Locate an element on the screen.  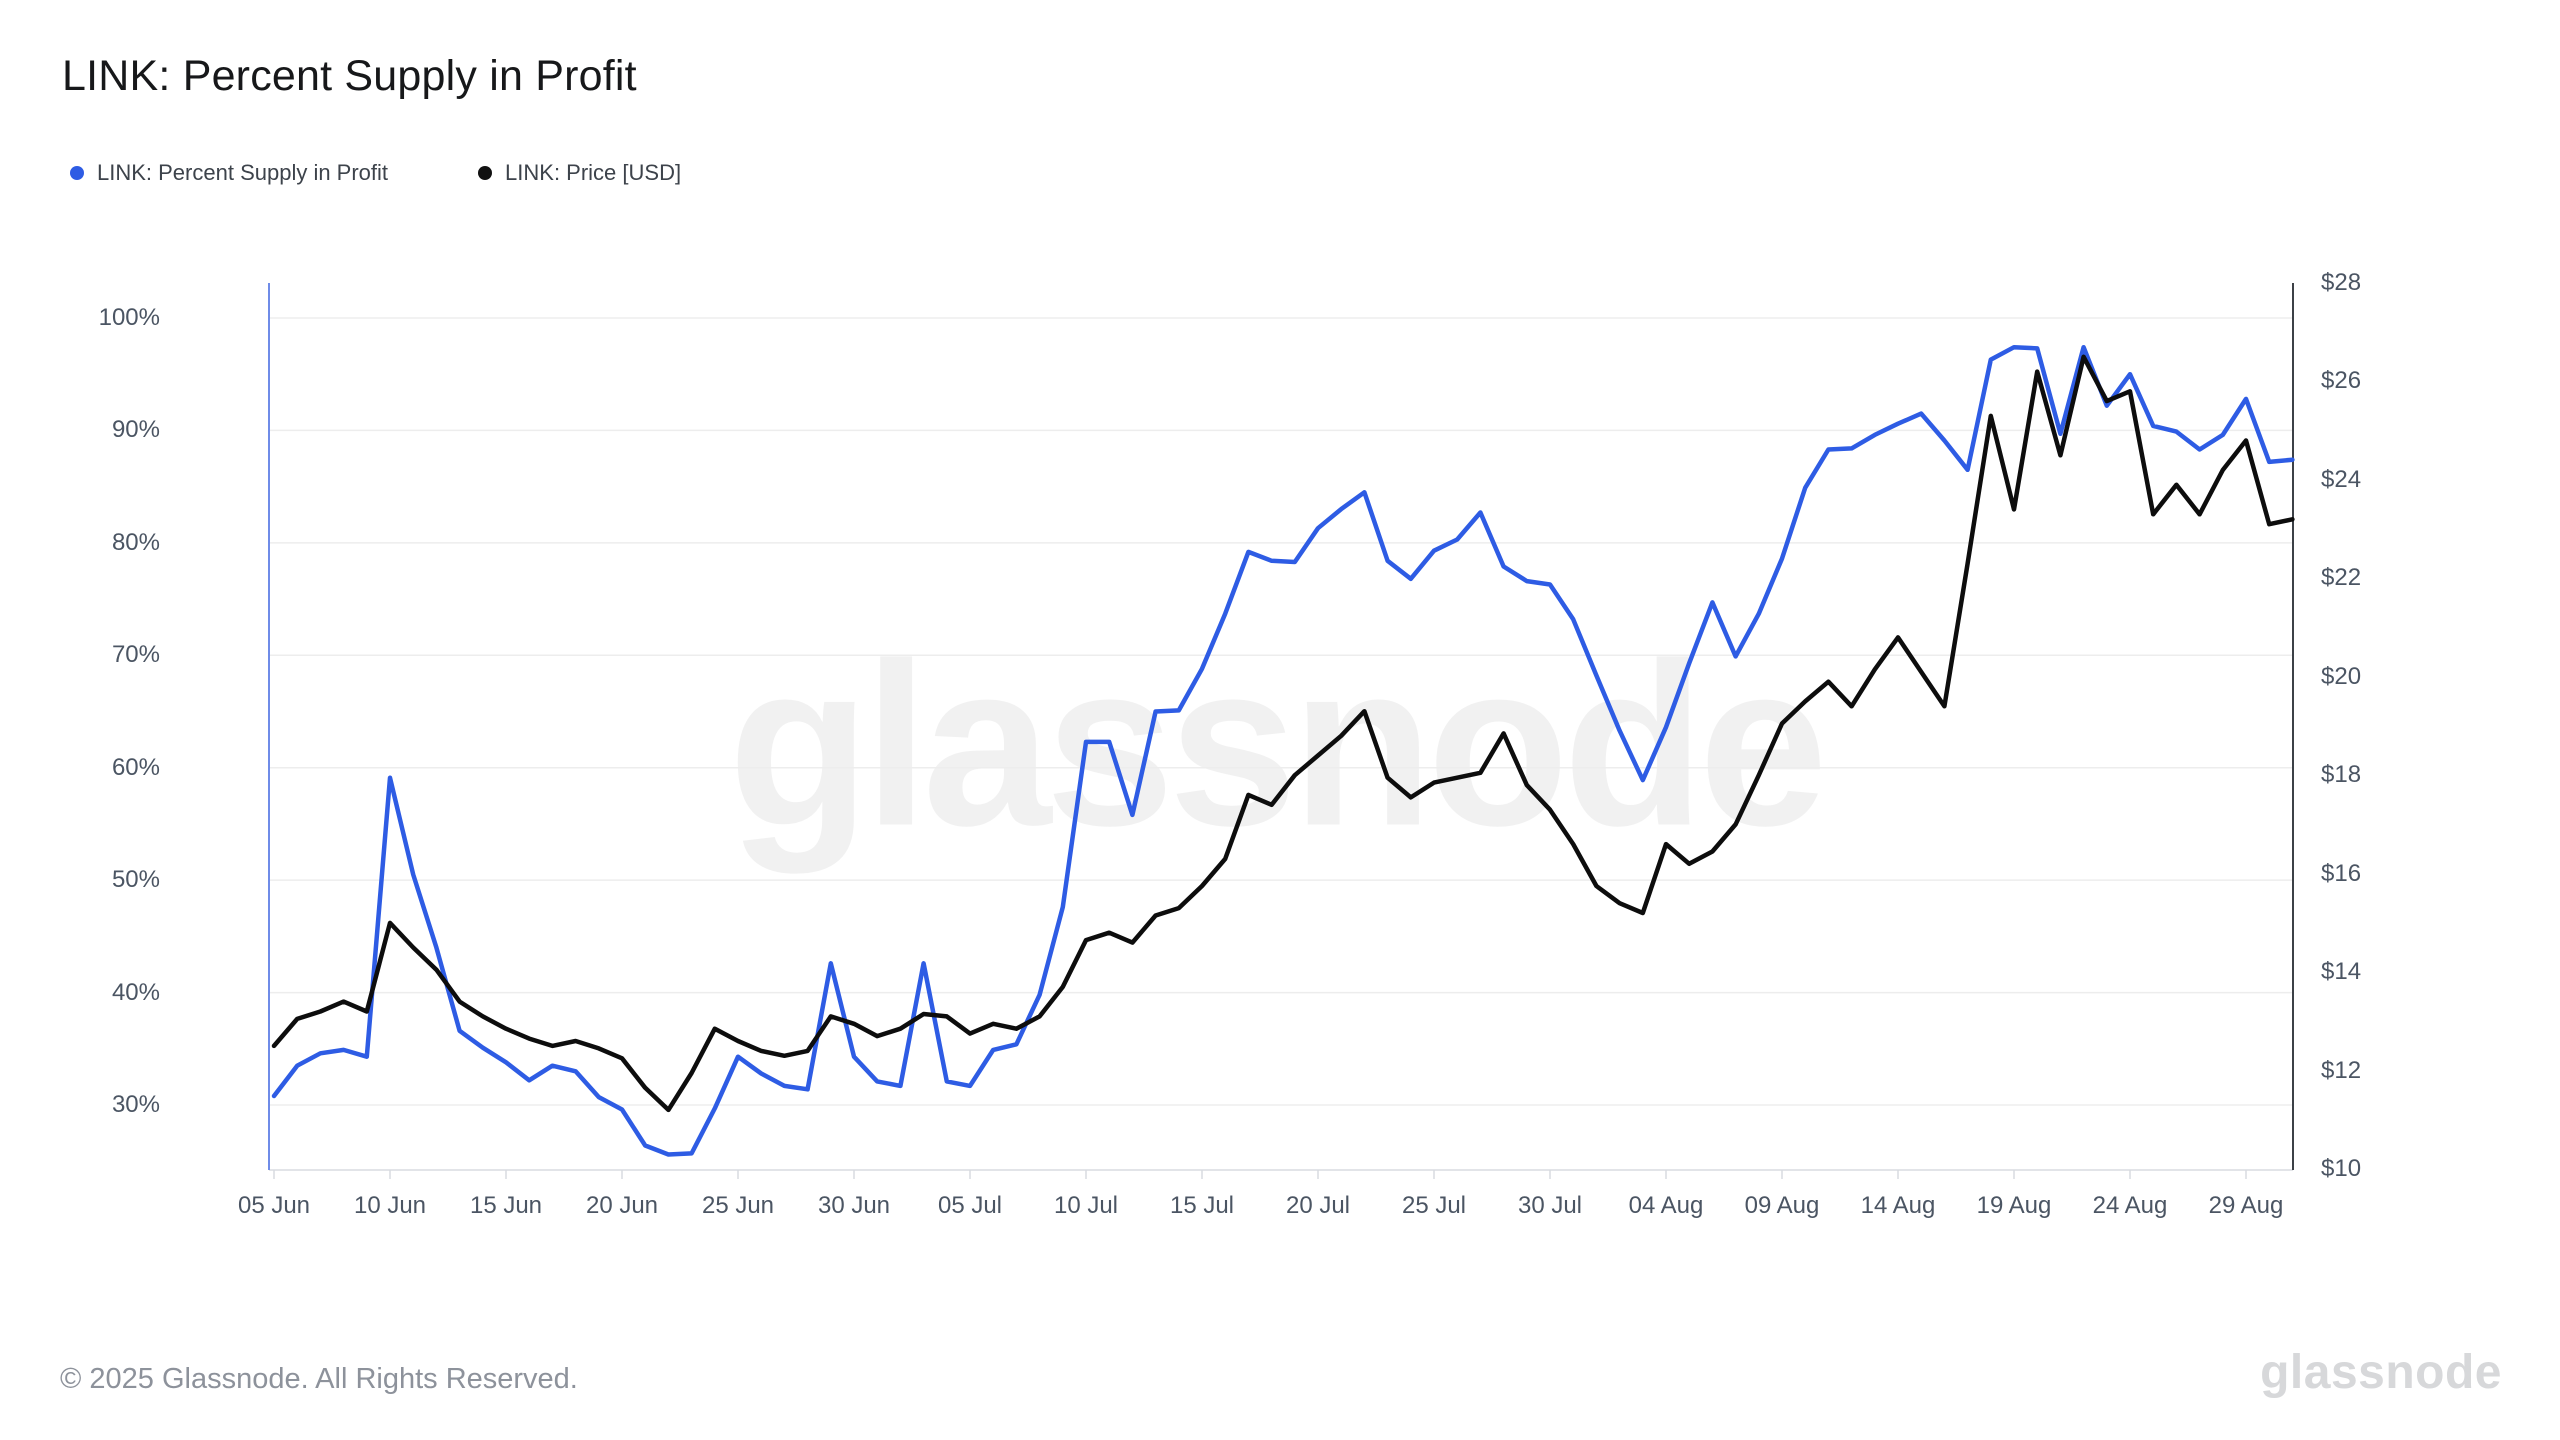
x-axis-label: 25 Jul is located at coordinates (1434, 1205).